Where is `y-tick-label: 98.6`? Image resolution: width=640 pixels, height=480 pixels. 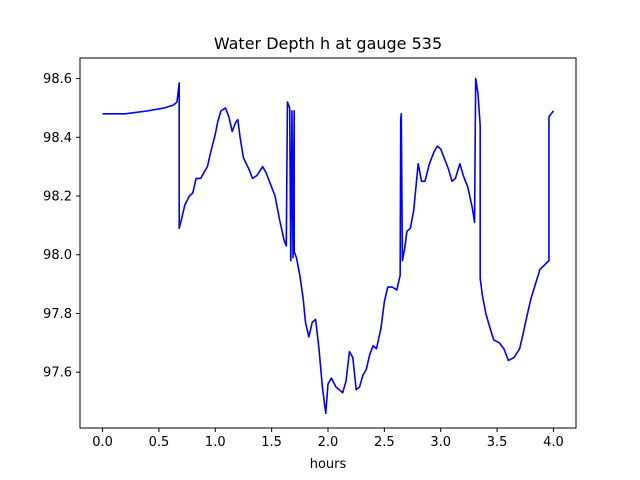 y-tick-label: 98.6 is located at coordinates (57, 79).